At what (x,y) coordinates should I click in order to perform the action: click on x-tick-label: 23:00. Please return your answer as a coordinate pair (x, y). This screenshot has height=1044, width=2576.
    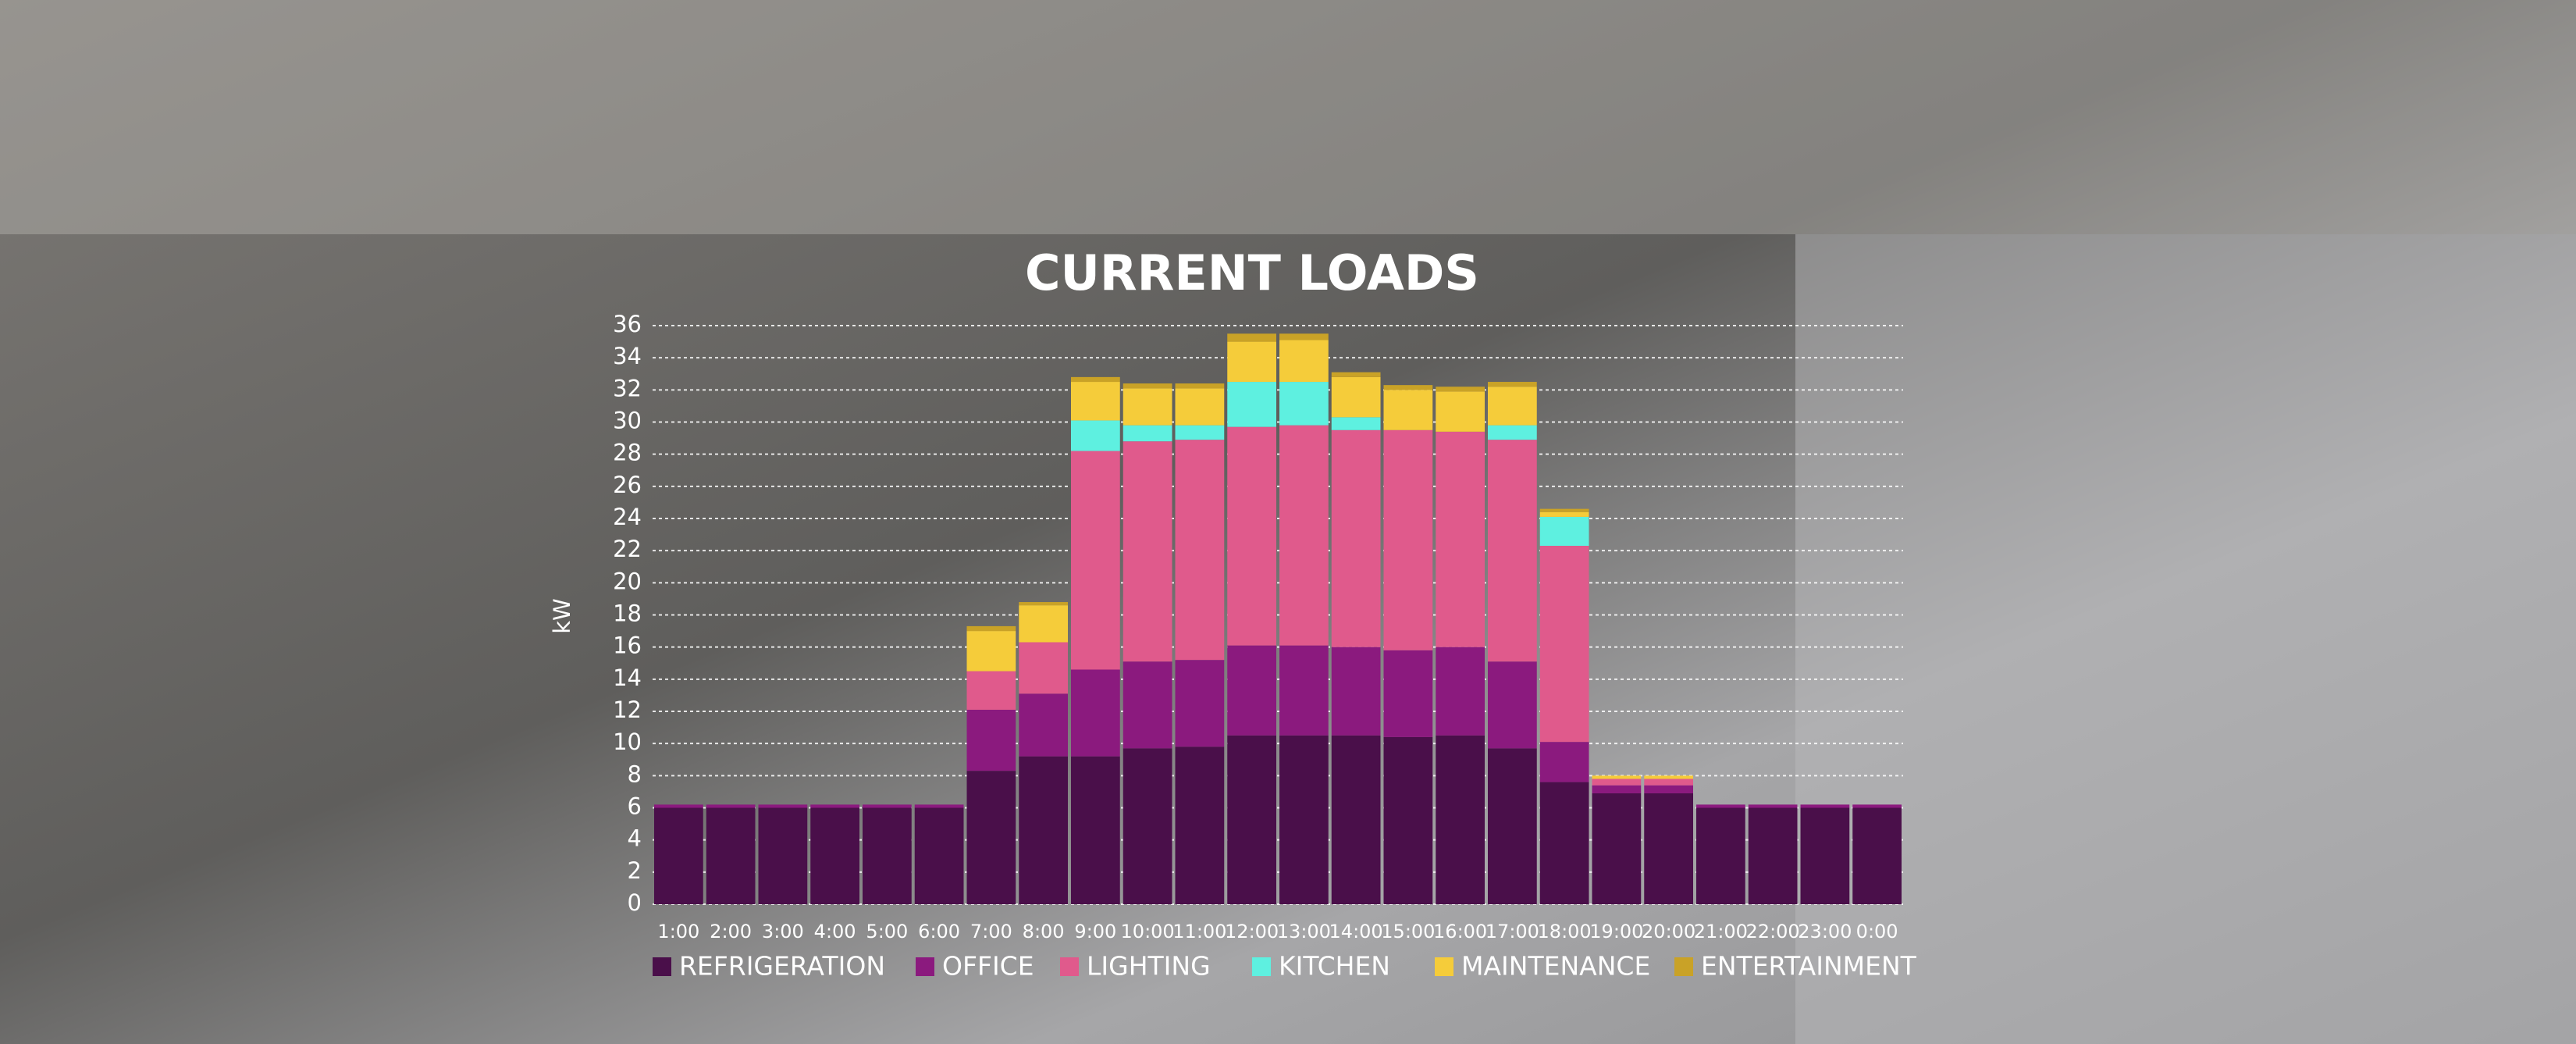
    Looking at the image, I should click on (1825, 932).